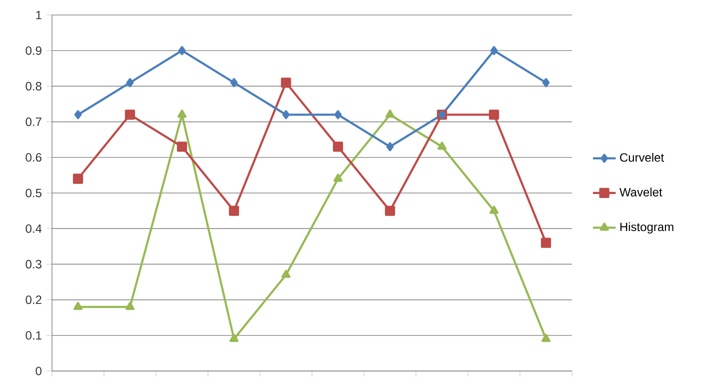  What do you see at coordinates (34, 157) in the screenshot?
I see `y-tick-label: 0.6` at bounding box center [34, 157].